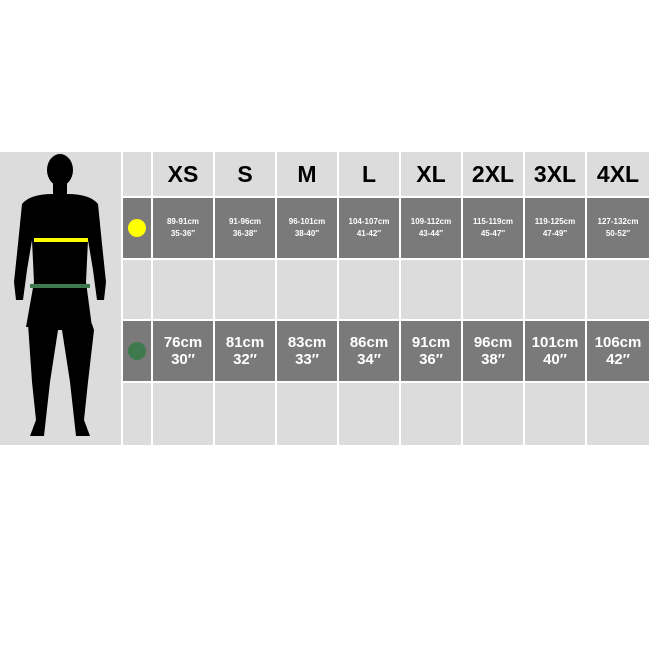 Image resolution: width=650 pixels, height=650 pixels. I want to click on waist-inch-value: 30″, so click(183, 359).